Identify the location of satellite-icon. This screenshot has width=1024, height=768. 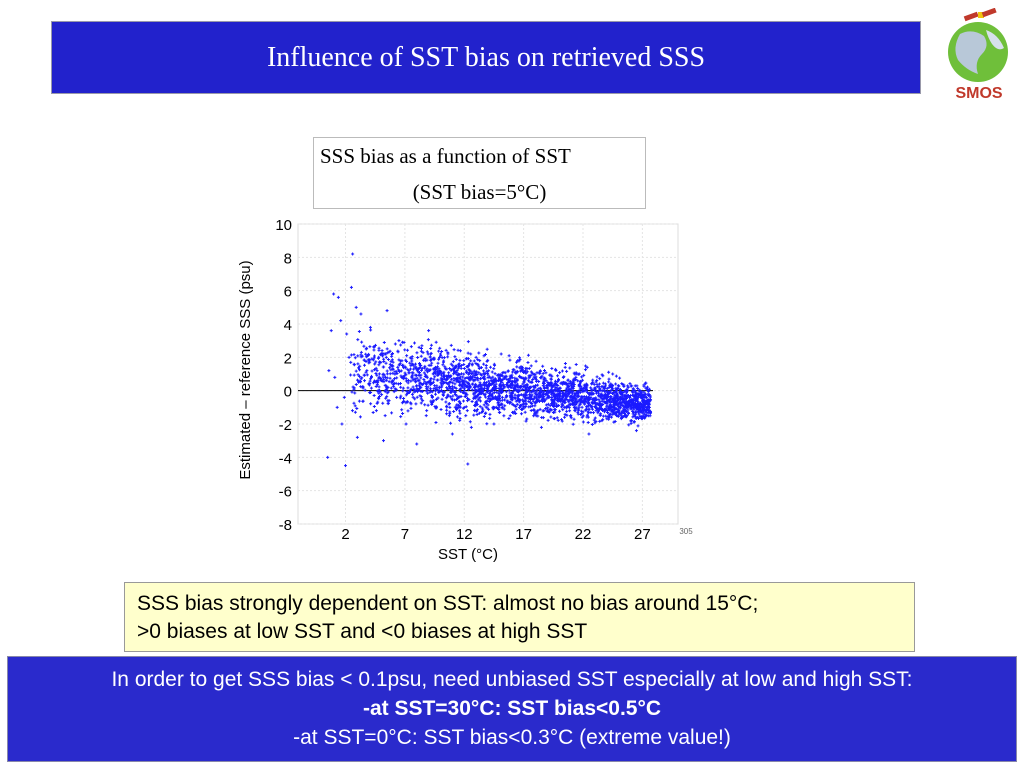
(980, 15).